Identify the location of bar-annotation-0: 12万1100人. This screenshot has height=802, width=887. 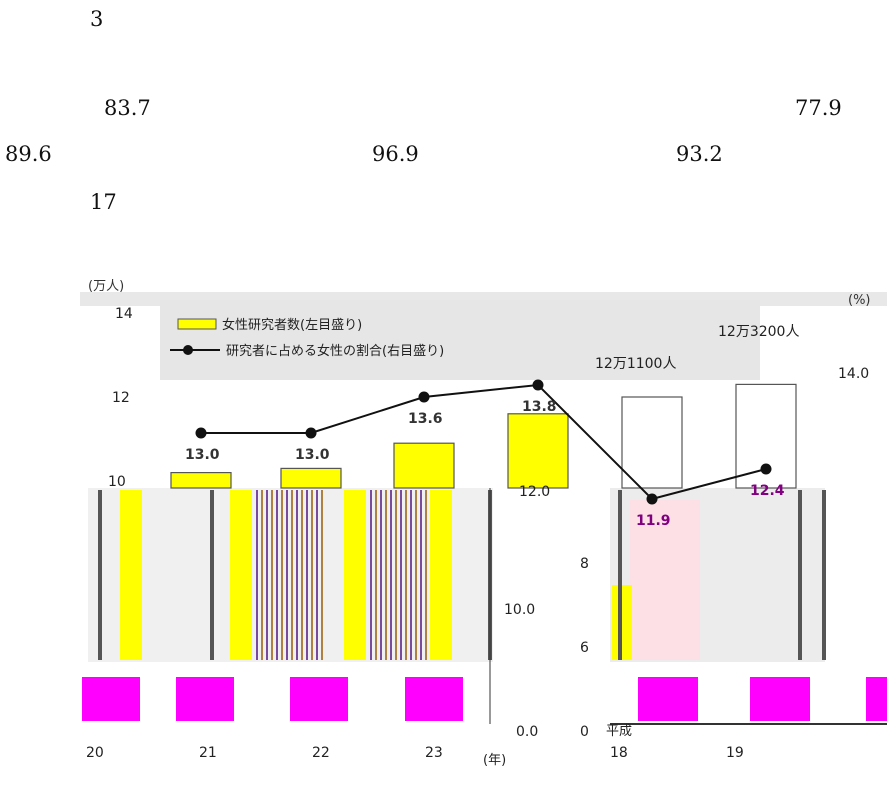
(635, 364).